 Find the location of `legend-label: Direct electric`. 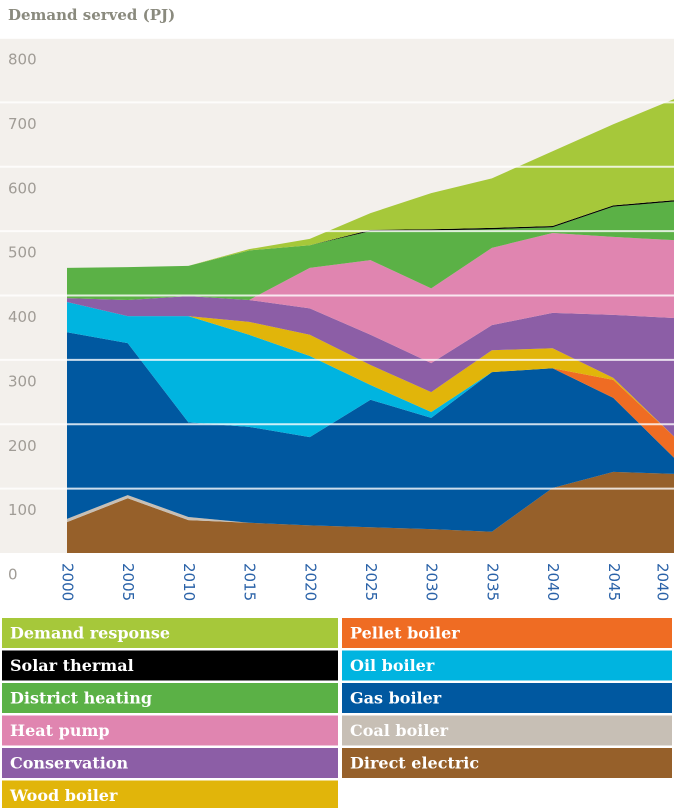

legend-label: Direct electric is located at coordinates (414, 763).